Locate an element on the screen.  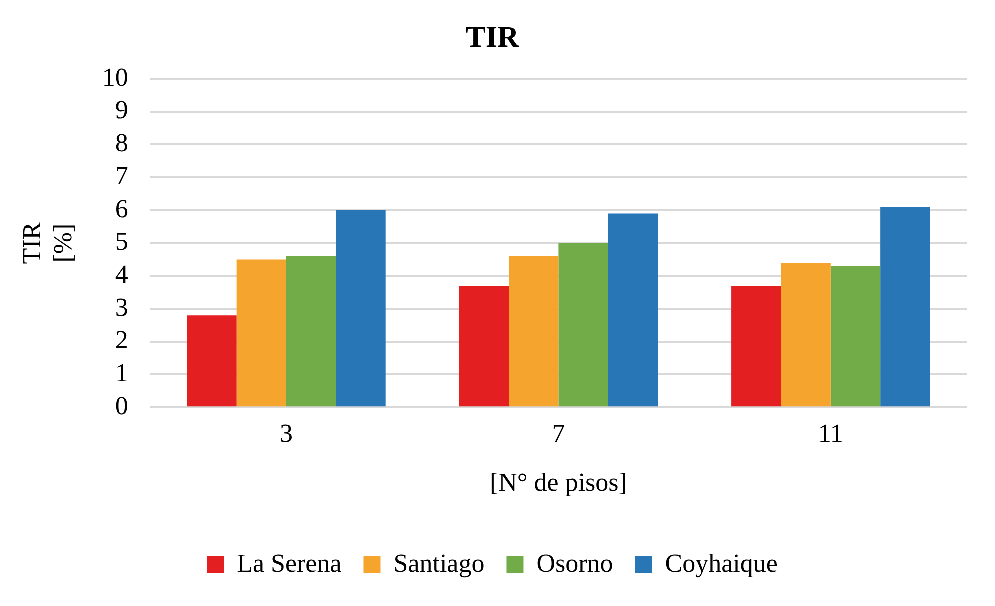
y-tick-label: 4 is located at coordinates (121, 274).